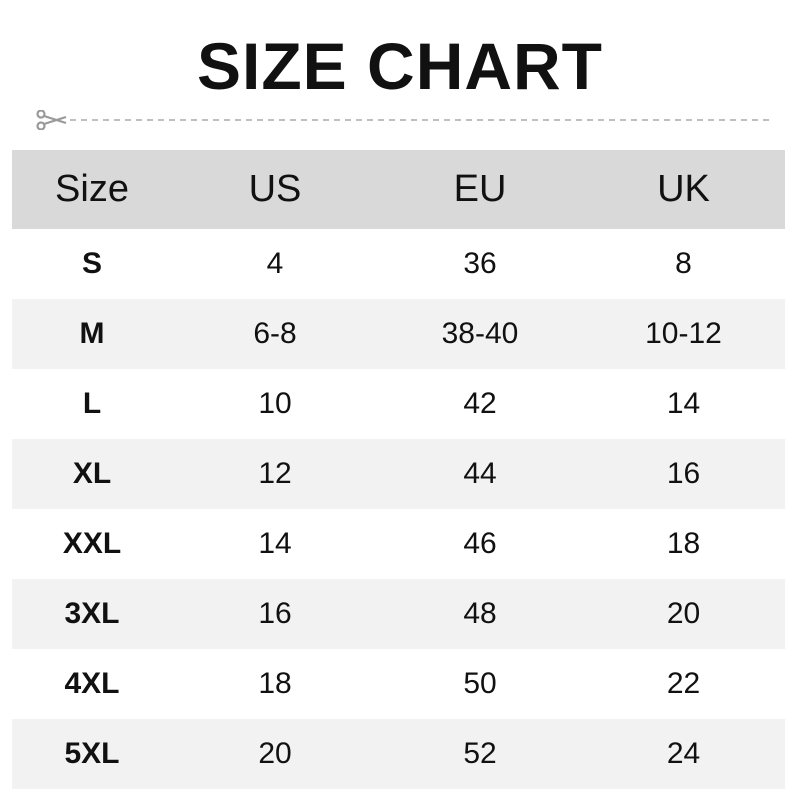  I want to click on cell-us: 16, so click(275, 613).